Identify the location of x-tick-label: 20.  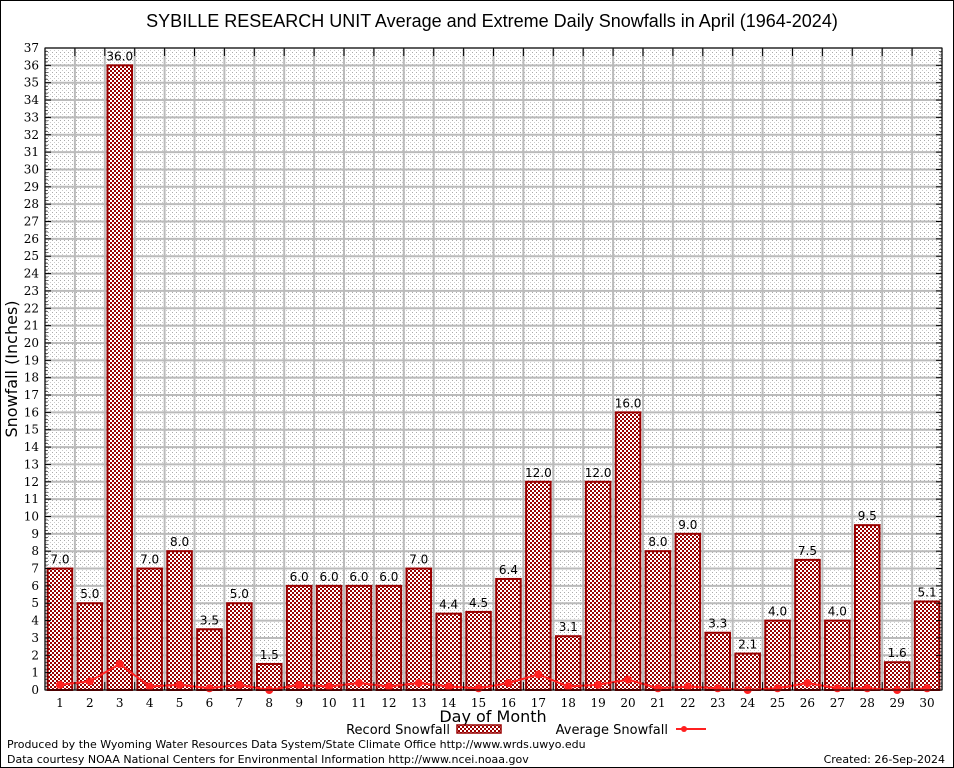
(627, 703).